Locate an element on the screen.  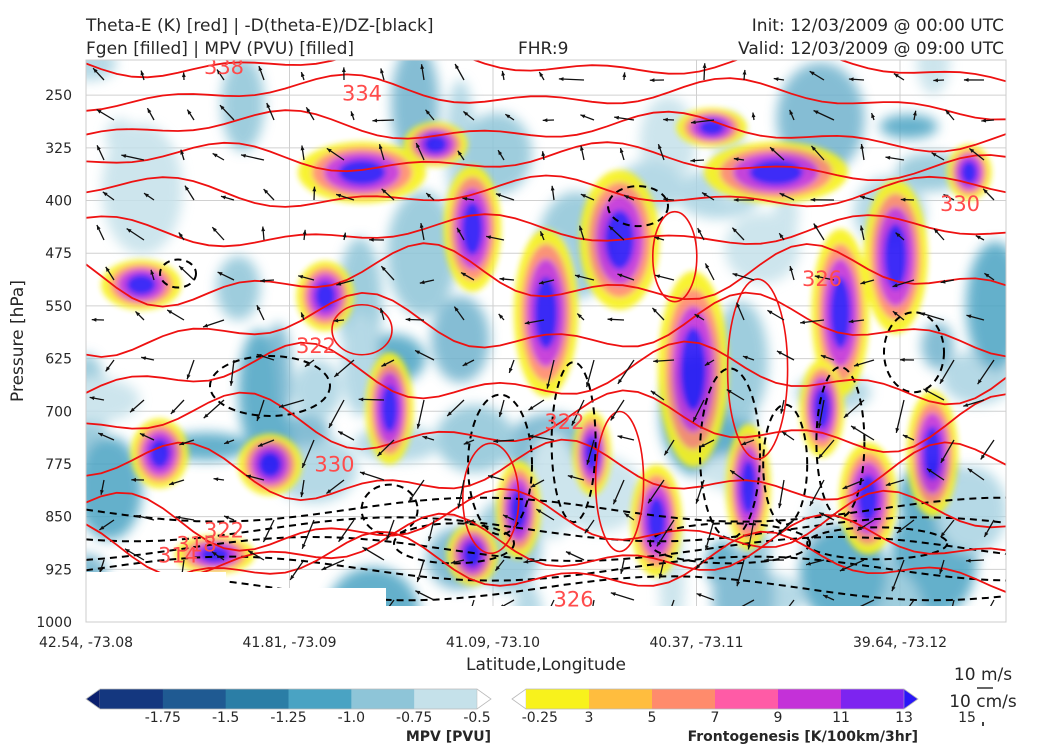
y-tick-label: 250 is located at coordinates (58, 96).